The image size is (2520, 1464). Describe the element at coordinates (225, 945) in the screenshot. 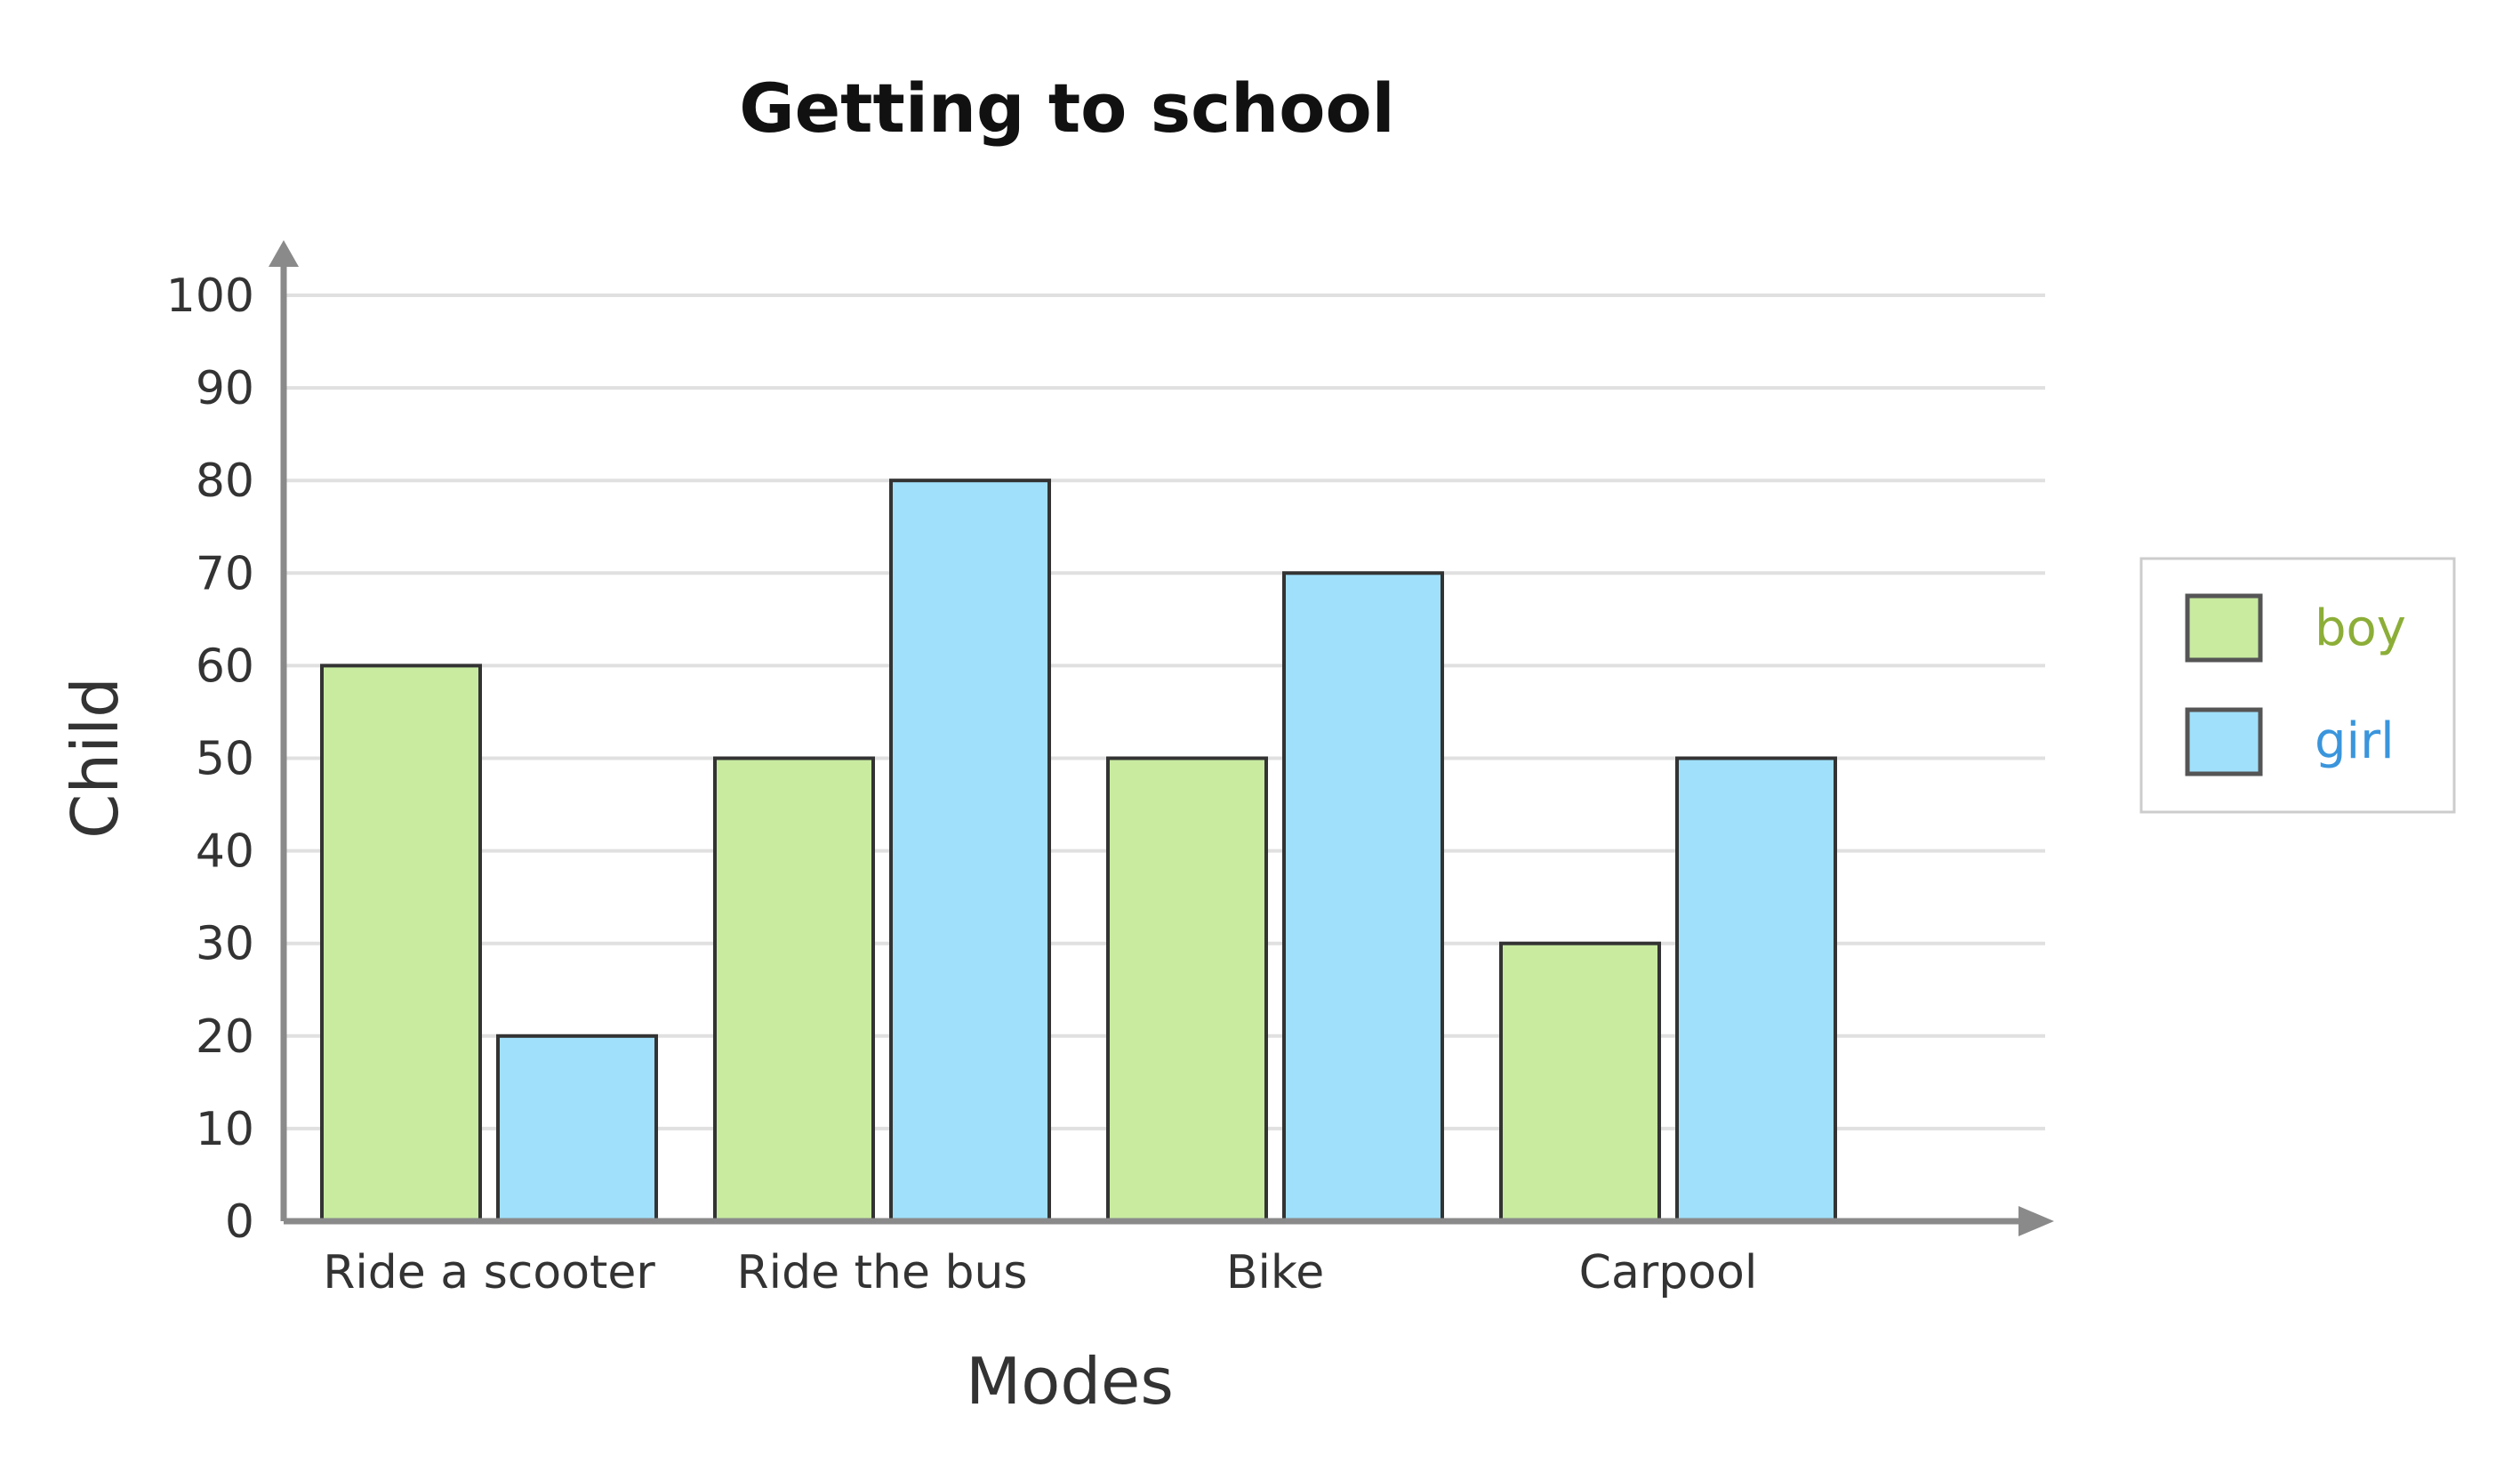

I see `y-tick-label: 30` at that location.